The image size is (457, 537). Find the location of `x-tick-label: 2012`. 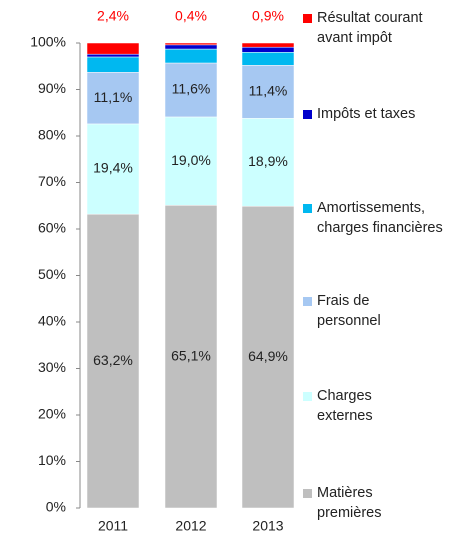

x-tick-label: 2012 is located at coordinates (190, 526).